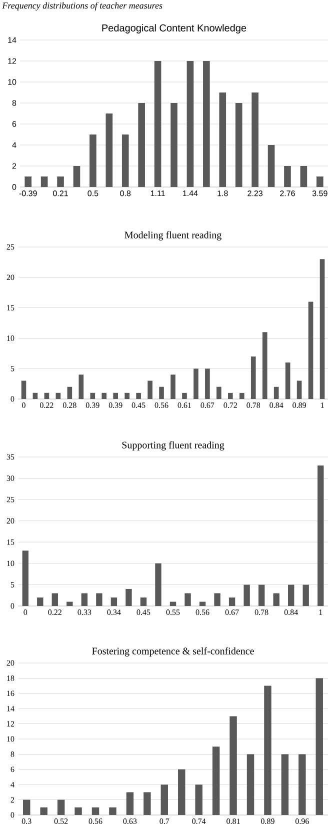 This screenshot has height=832, width=332. Describe the element at coordinates (82, 6) in the screenshot. I see `text: Frequency distributions of teacher measures` at that location.